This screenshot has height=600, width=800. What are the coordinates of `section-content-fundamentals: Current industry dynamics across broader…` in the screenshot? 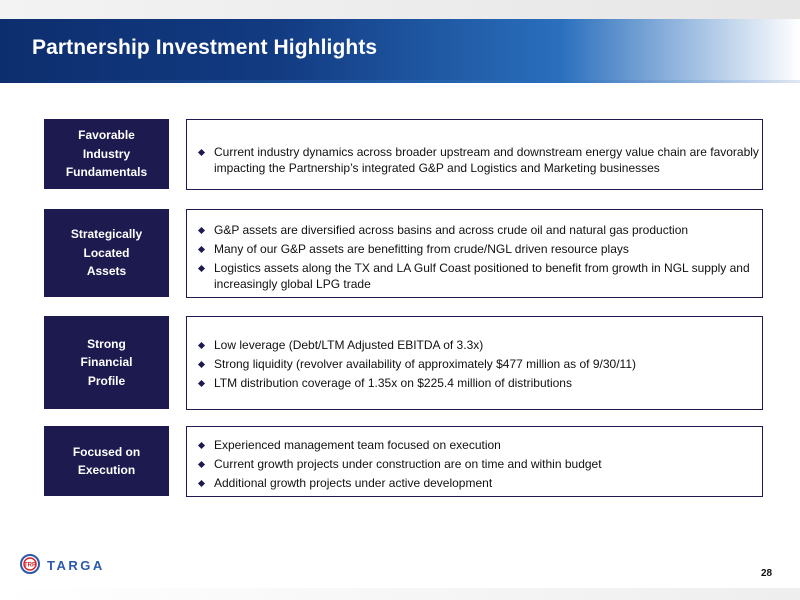 It's located at (474, 154).